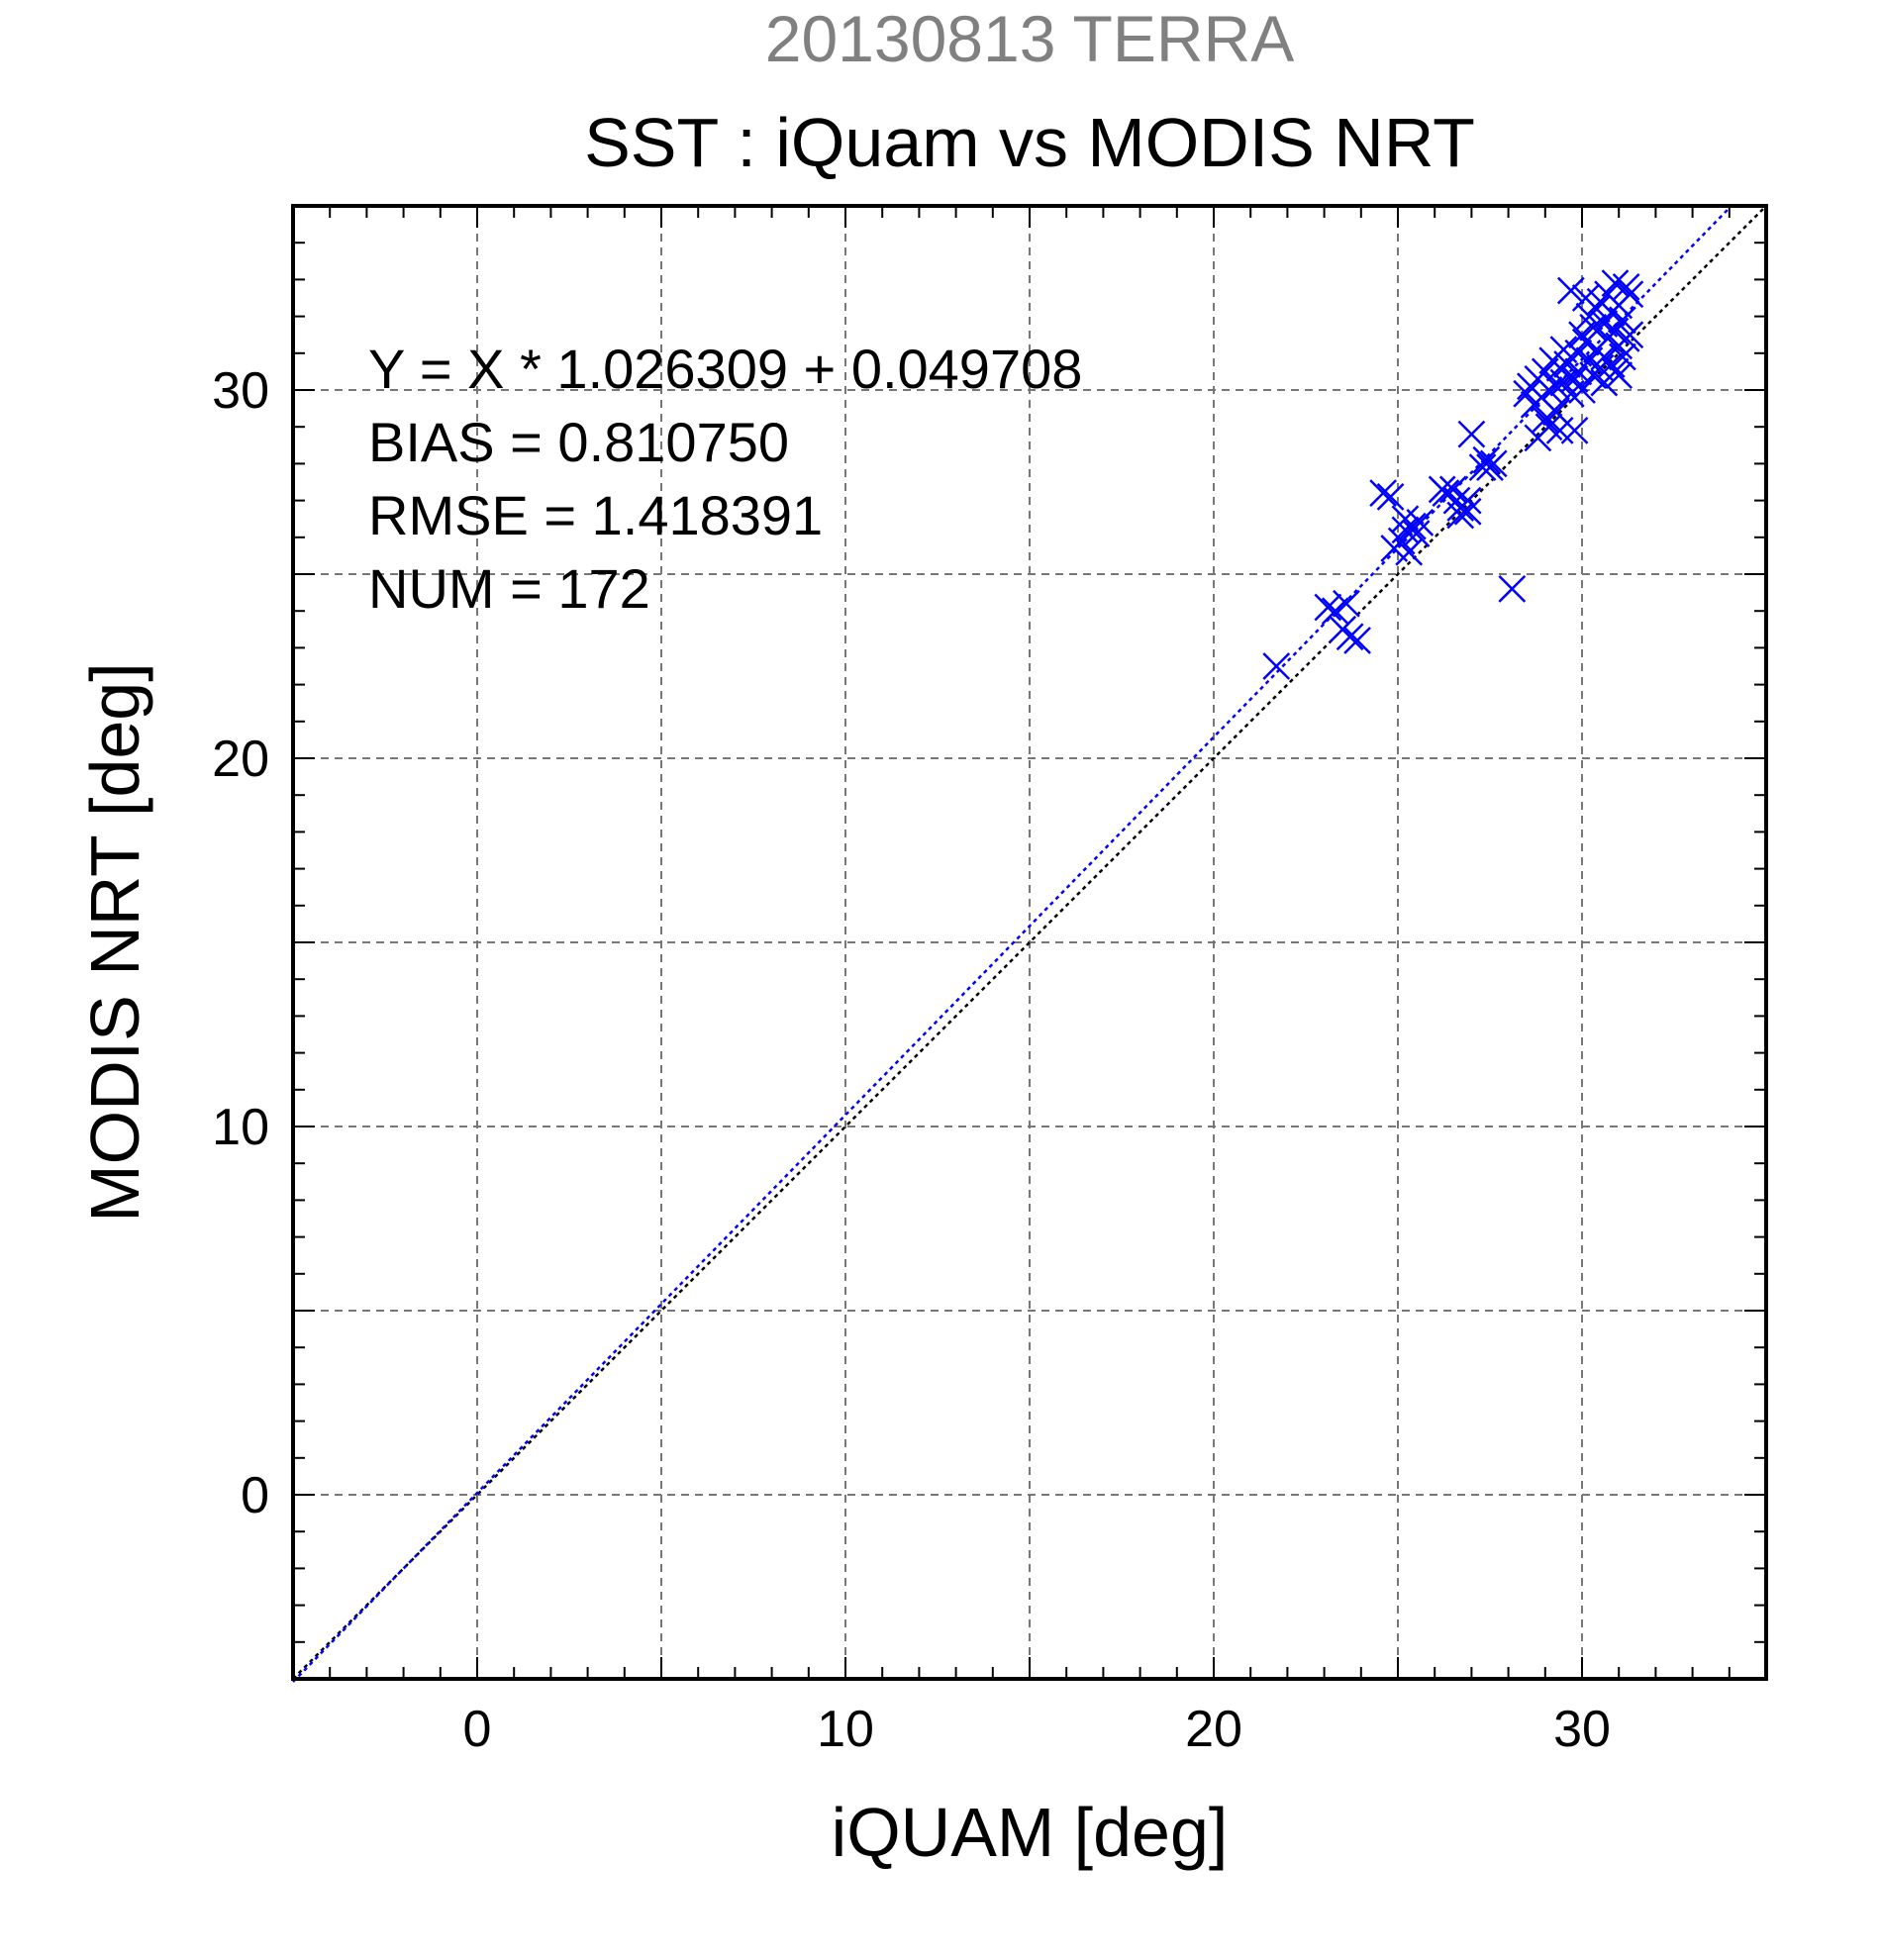 Image resolution: width=1881 pixels, height=1960 pixels. I want to click on y-tick-label: 10, so click(241, 1127).